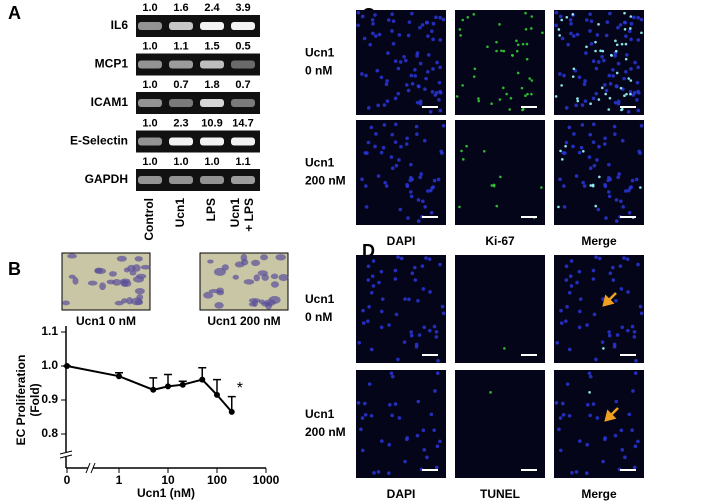 This screenshot has height=504, width=704. I want to click on row-label: Ucn1, so click(320, 163).